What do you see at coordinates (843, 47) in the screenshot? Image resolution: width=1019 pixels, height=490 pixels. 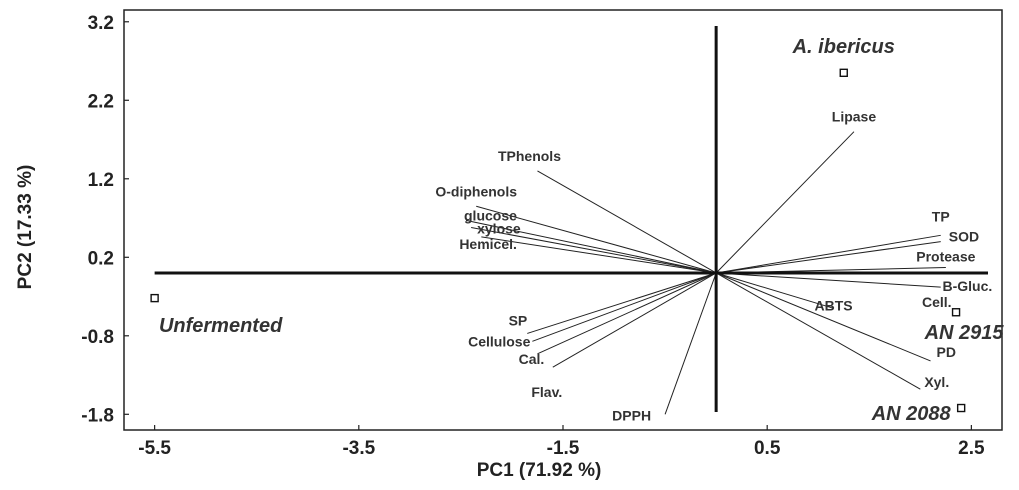 I see `observation-label-a-ibericus: A. ibericus` at bounding box center [843, 47].